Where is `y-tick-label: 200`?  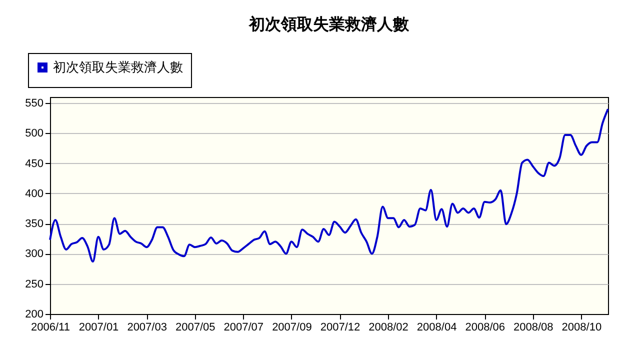 y-tick-label: 200 is located at coordinates (34, 314).